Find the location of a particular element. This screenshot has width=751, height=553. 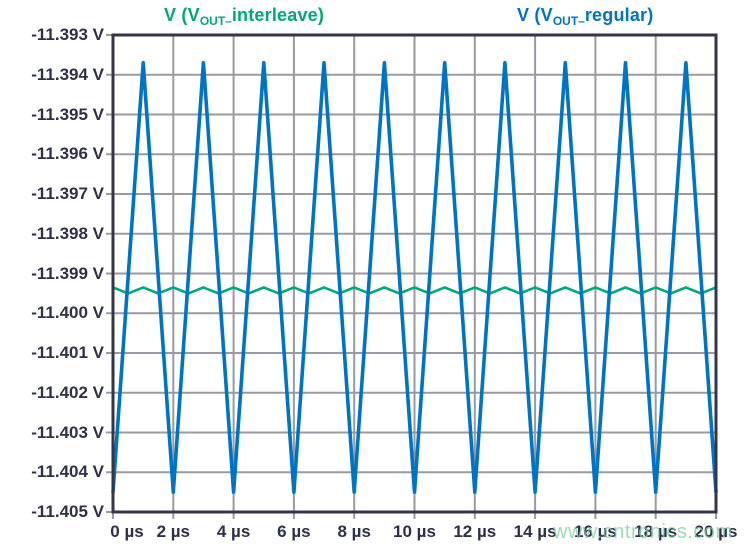

legend-interleave: V (VOUT–interleave) is located at coordinates (244, 16).